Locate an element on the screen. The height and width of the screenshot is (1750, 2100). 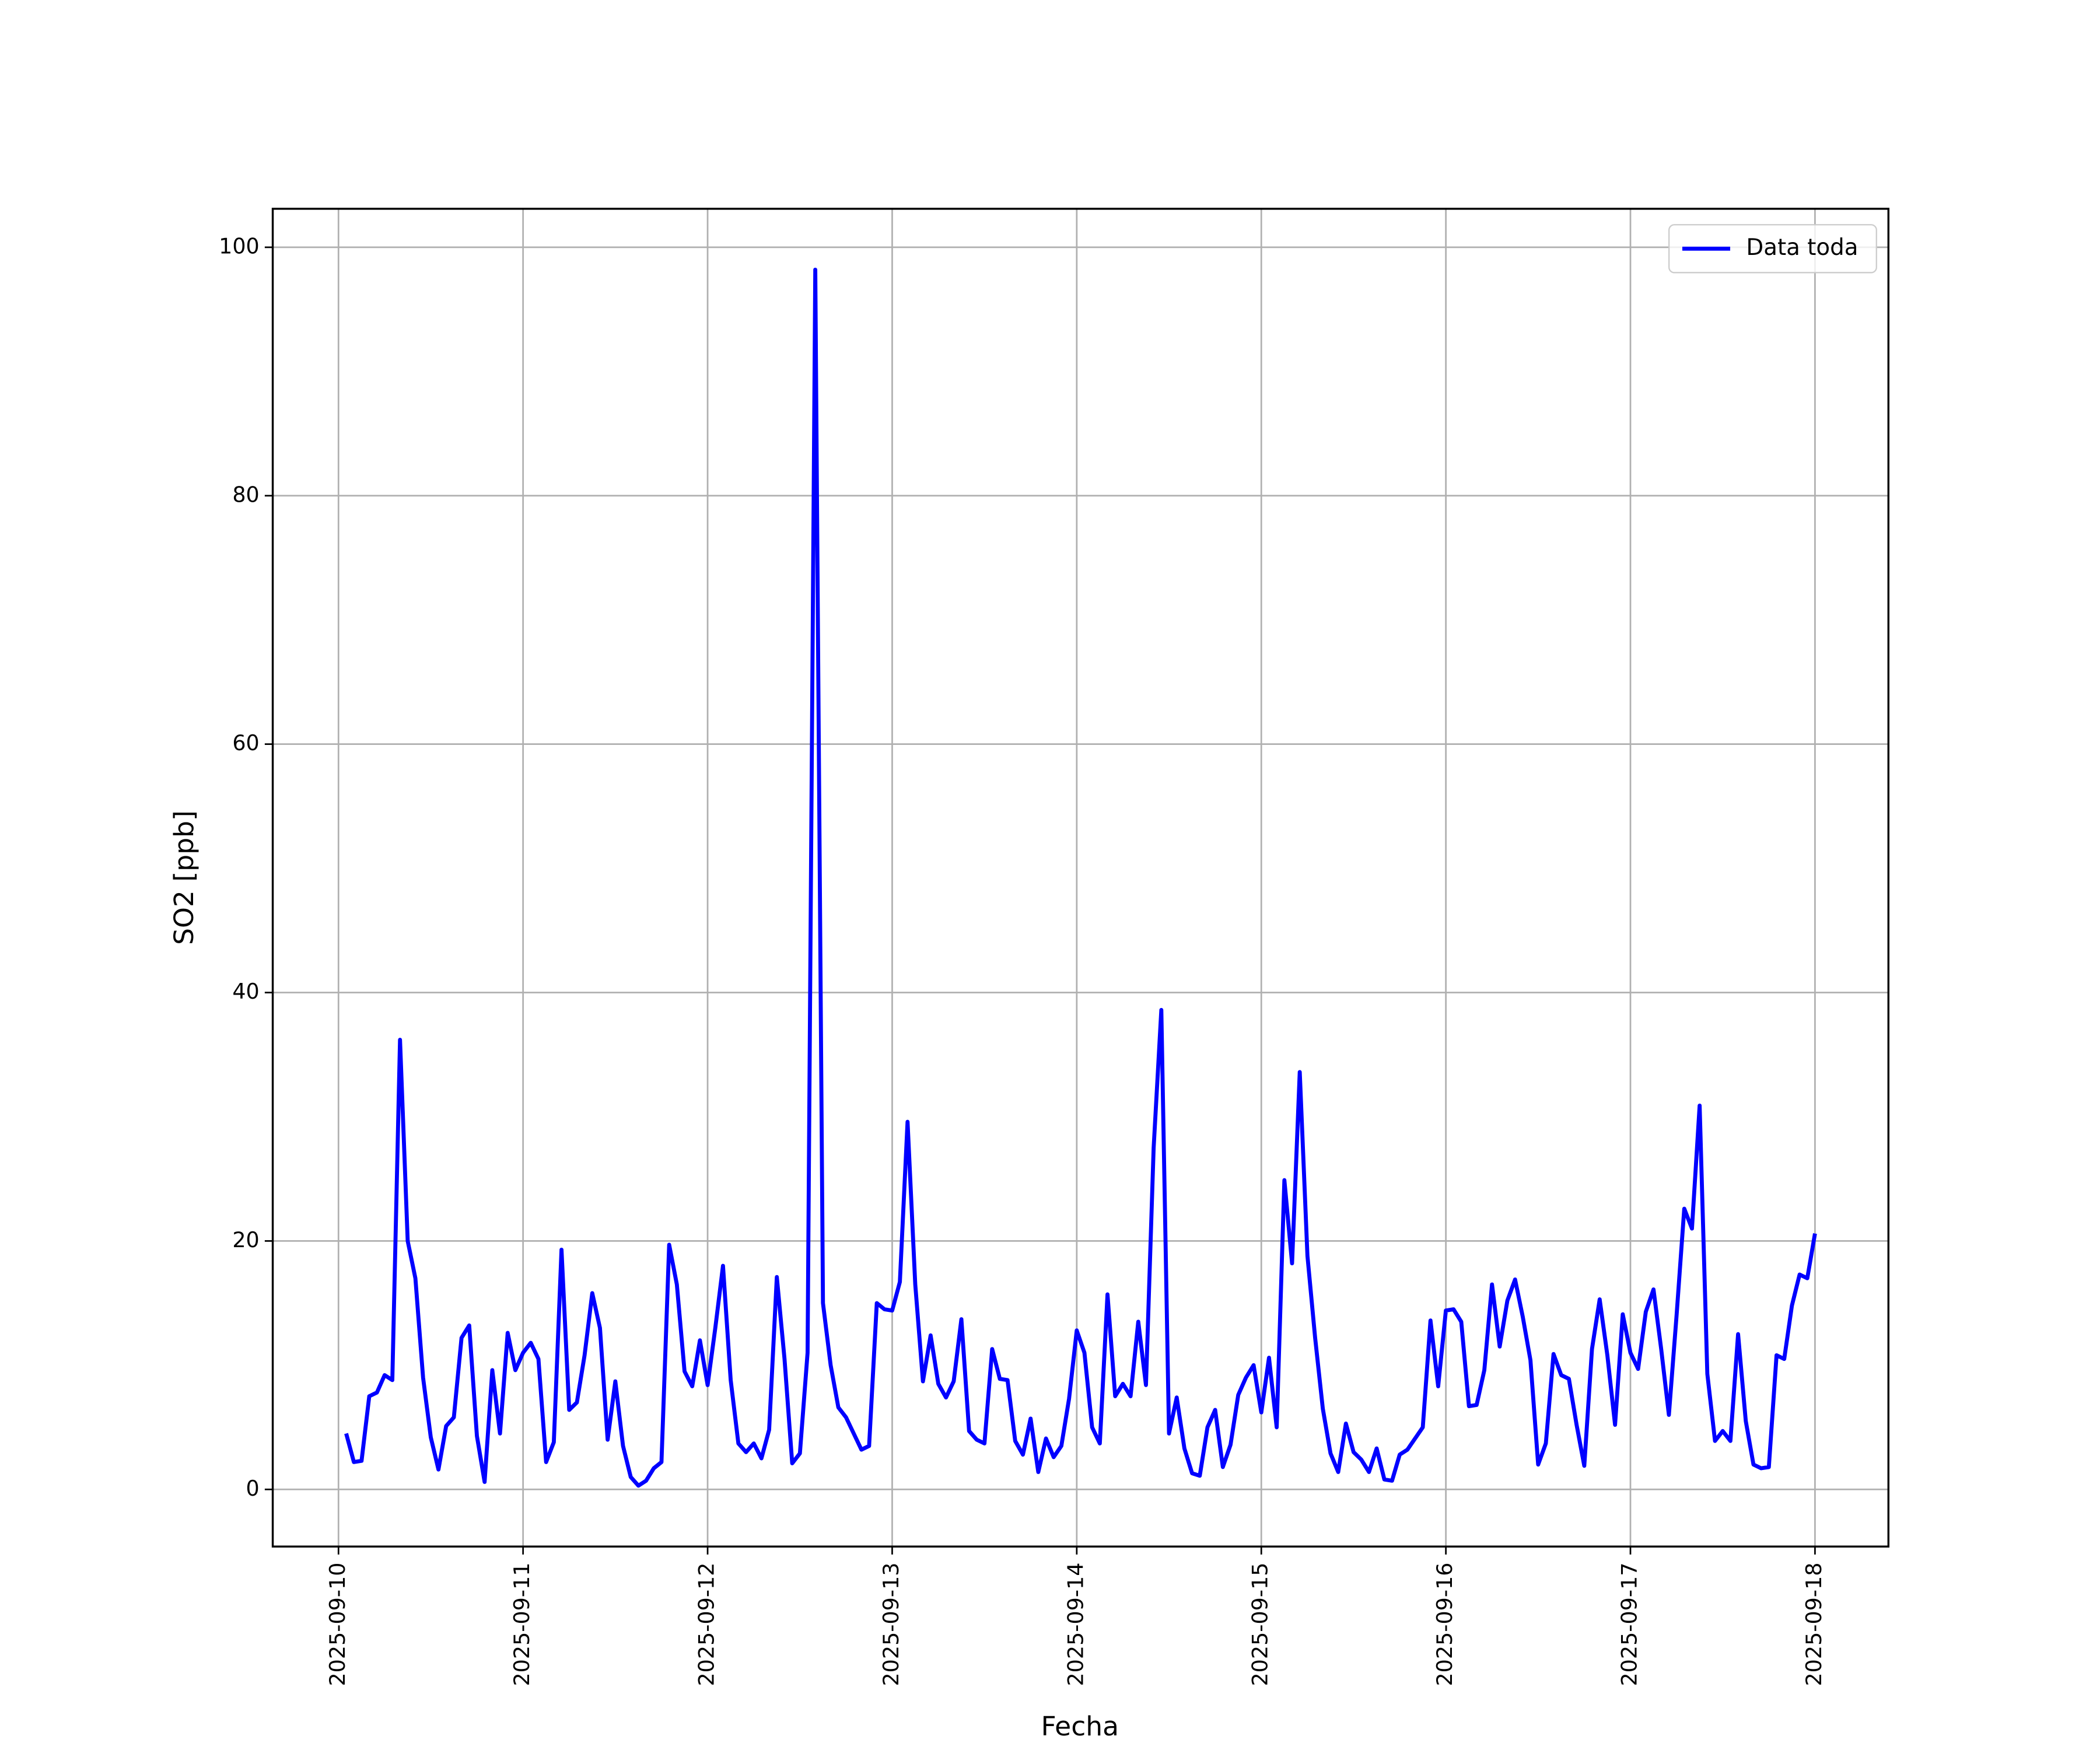
legend-box is located at coordinates (1772, 249).